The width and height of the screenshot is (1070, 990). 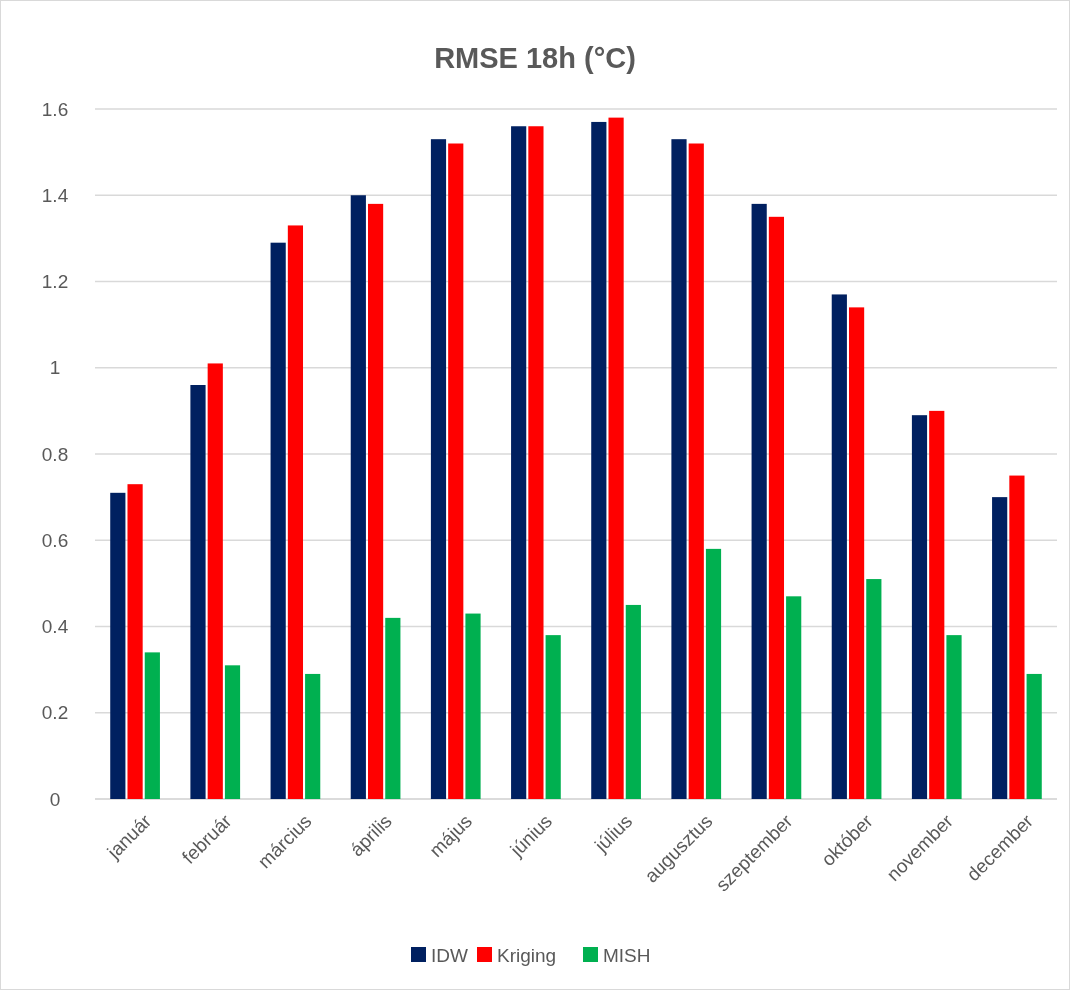 I want to click on y-tick-label: 1.4, so click(x=55, y=195).